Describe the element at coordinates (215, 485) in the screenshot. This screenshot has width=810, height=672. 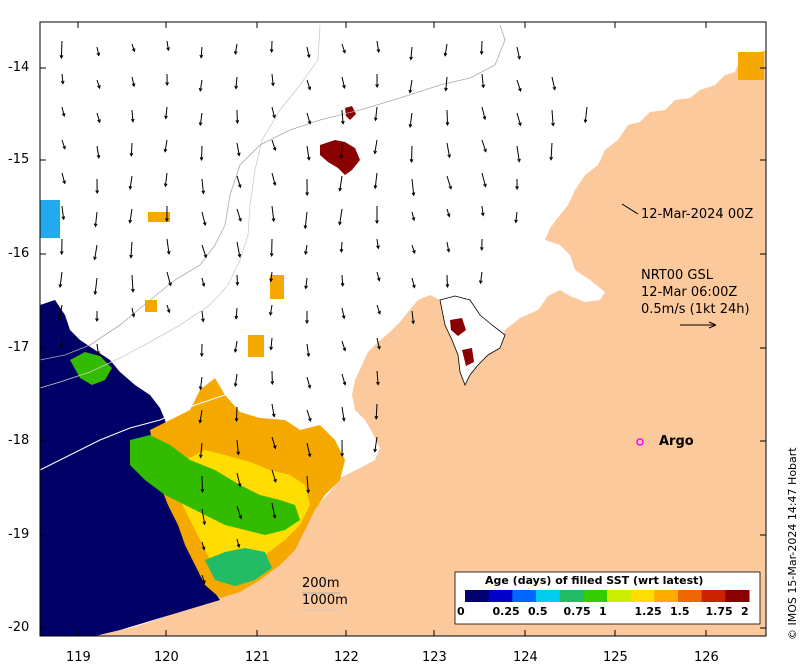
I see `sst-green-region` at that location.